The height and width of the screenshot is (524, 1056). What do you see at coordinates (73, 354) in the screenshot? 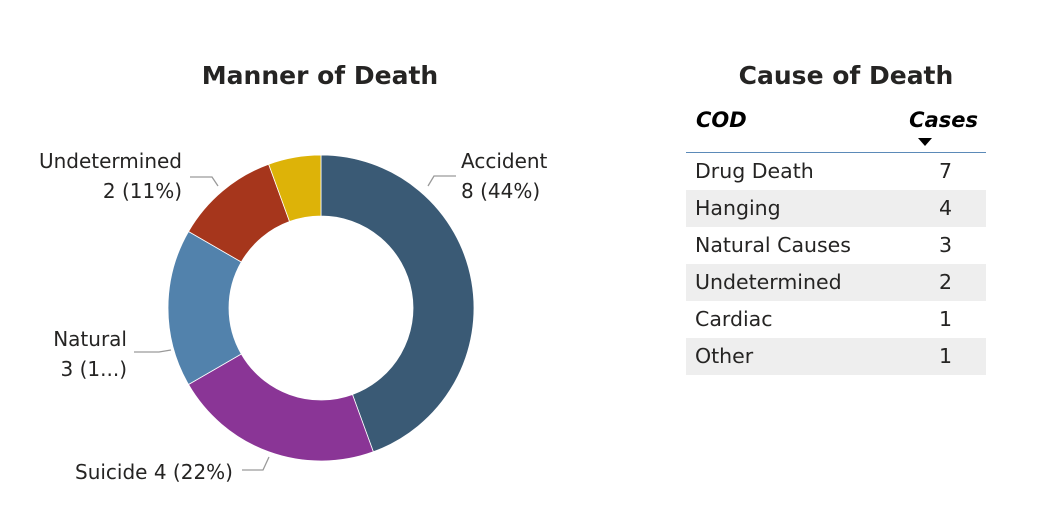
I see `donut-label-natural: Natural 3 (1...)` at bounding box center [73, 354].